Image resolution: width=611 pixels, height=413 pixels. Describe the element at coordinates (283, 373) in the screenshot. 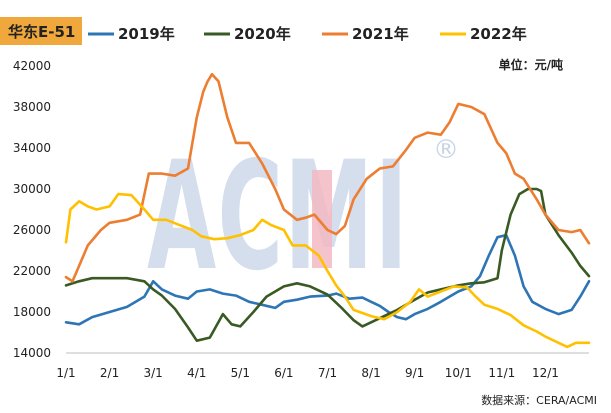

I see `x-tick-label: 6/1` at that location.